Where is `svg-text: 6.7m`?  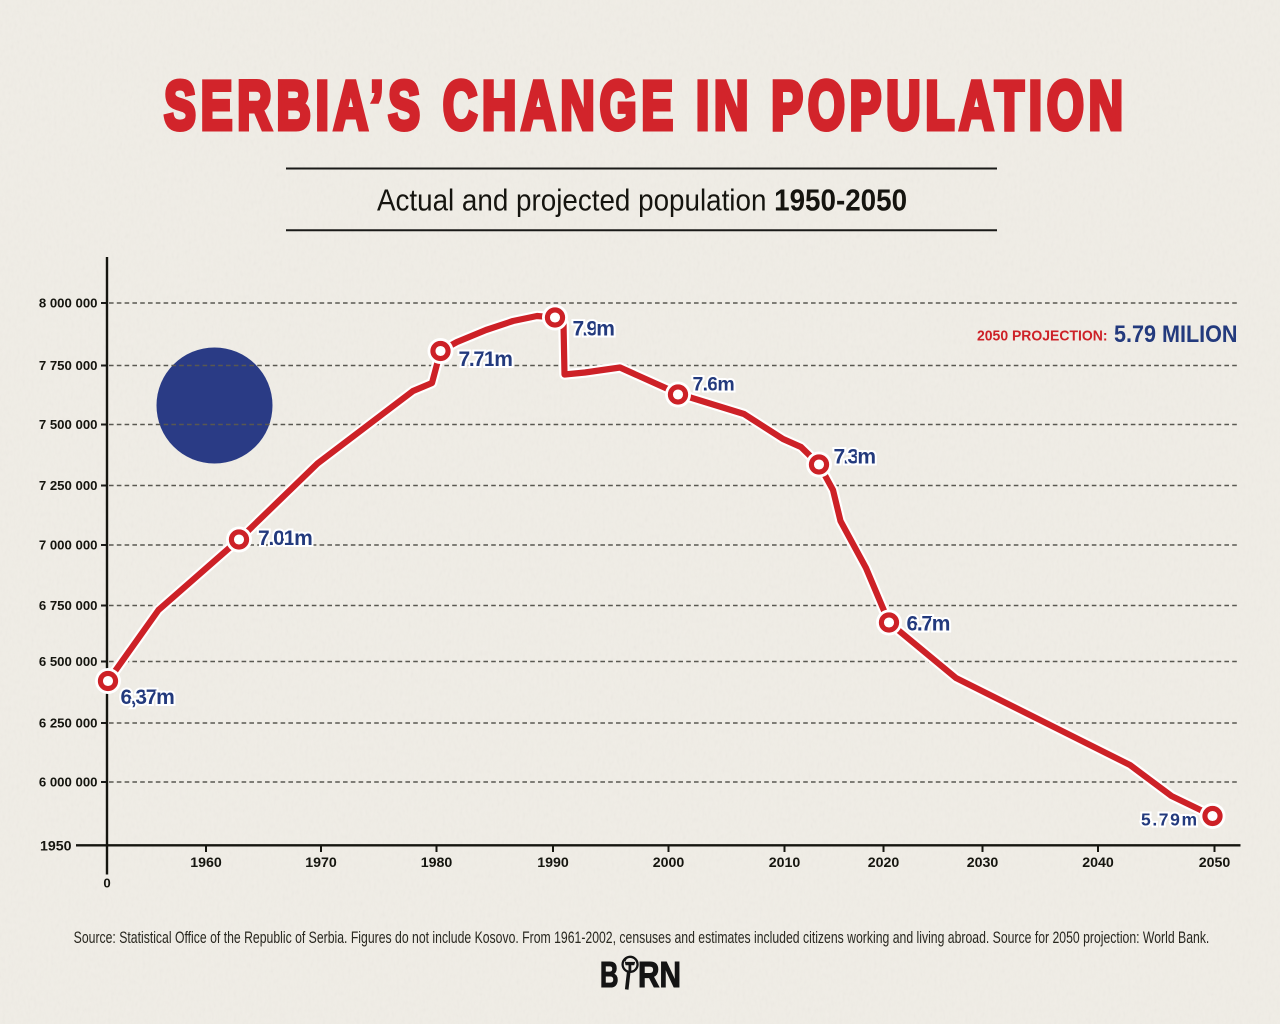 svg-text: 6.7m is located at coordinates (929, 624).